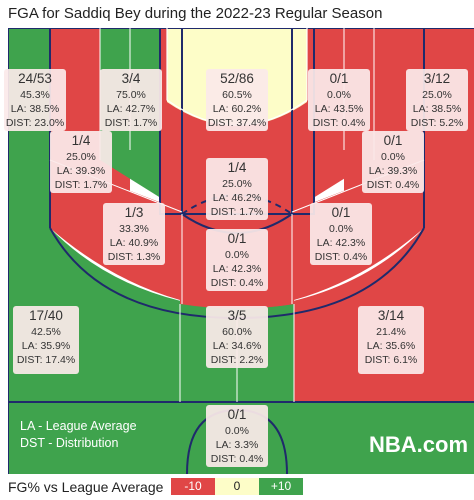 The image size is (474, 500). I want to click on zone-label-right-elbow-mid: 0/1 0.0% LA: 42.3% DIST: 0.4%, so click(341, 234).